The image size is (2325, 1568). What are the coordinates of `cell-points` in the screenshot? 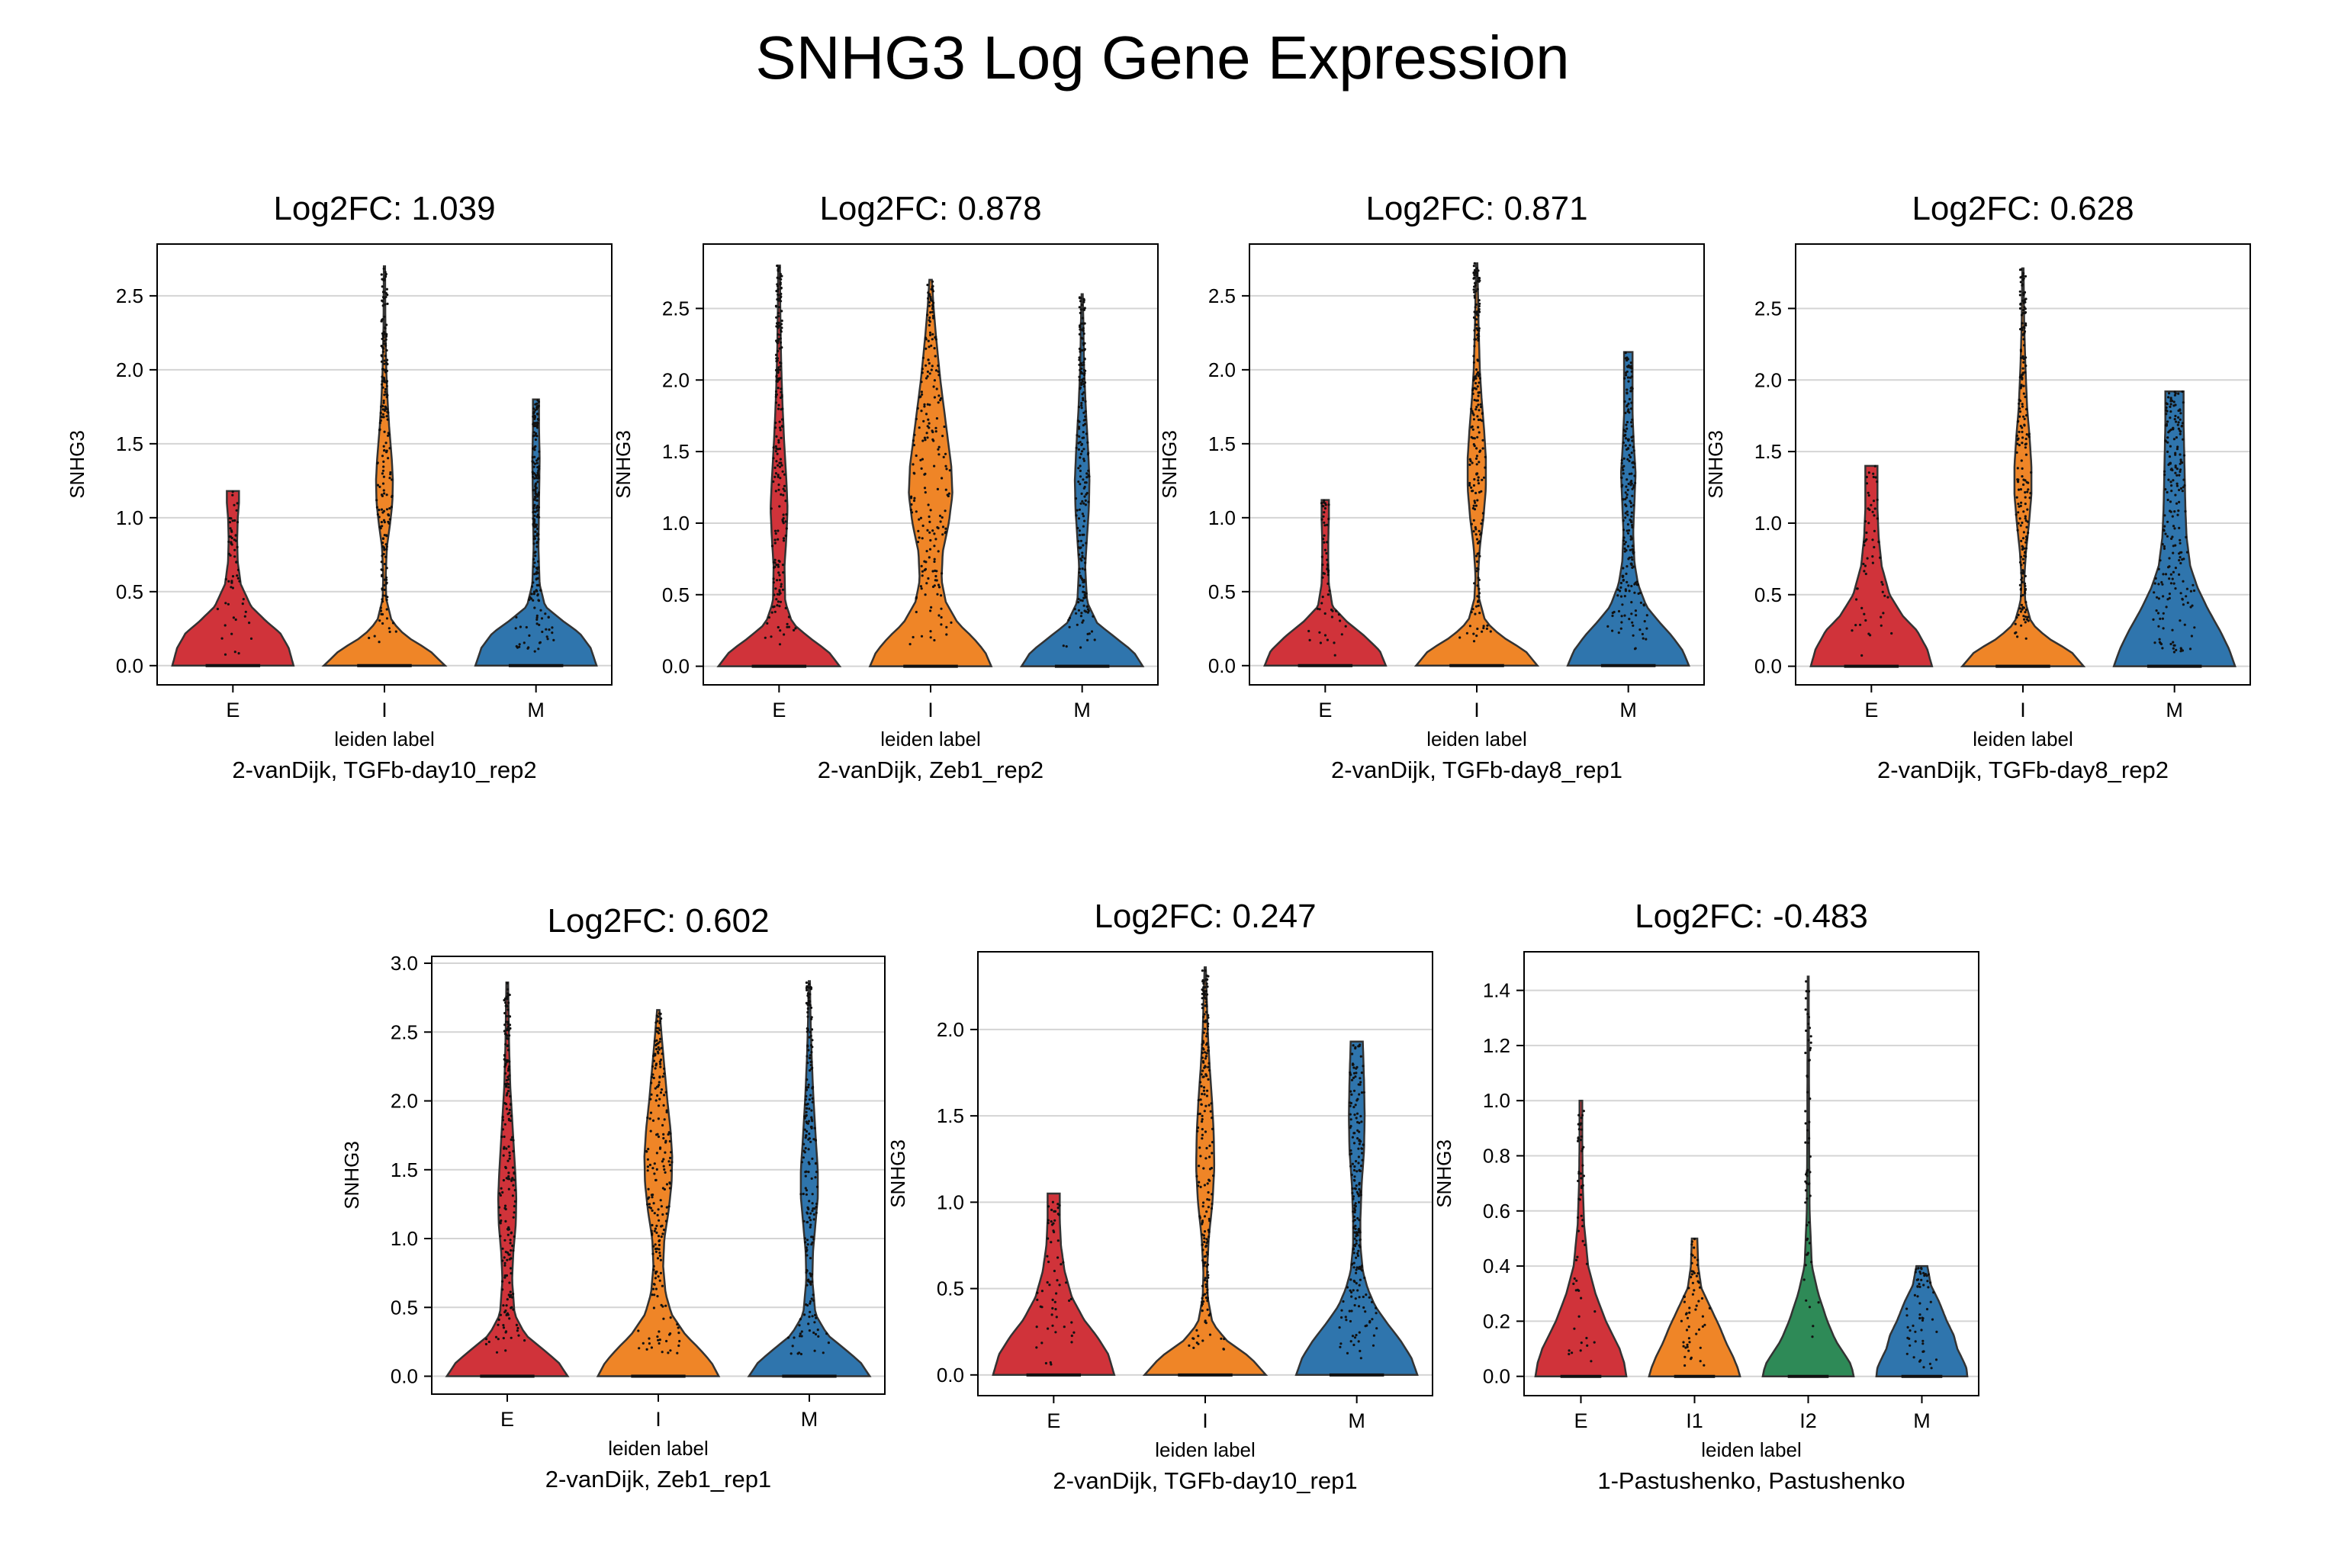 It's located at (1872, 560).